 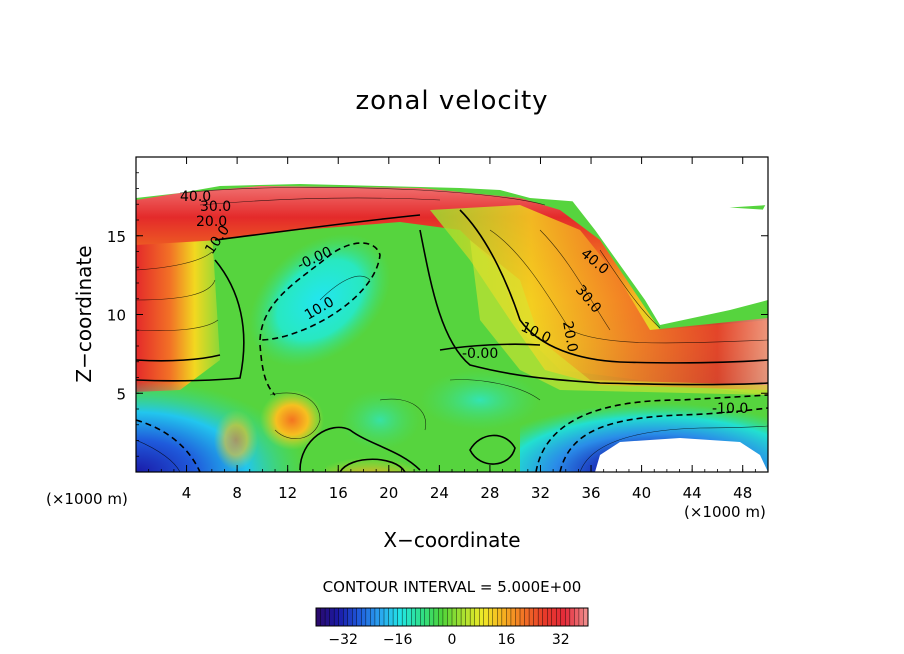 What do you see at coordinates (692, 493) in the screenshot?
I see `x-tick-label: 44` at bounding box center [692, 493].